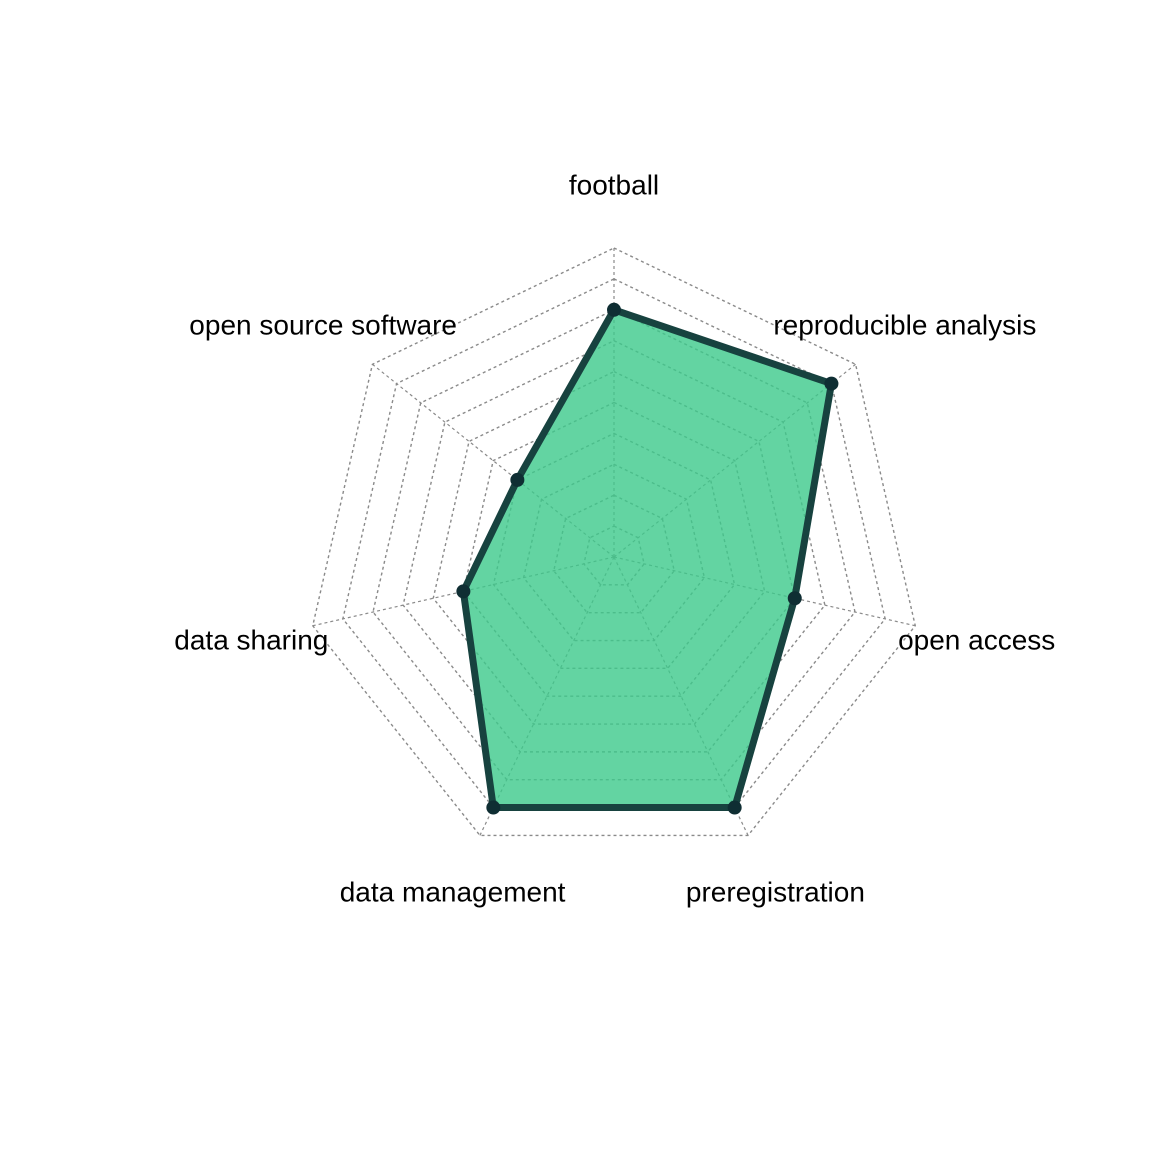 This screenshot has width=1152, height=1152. I want to click on axis-label-0: football, so click(614, 185).